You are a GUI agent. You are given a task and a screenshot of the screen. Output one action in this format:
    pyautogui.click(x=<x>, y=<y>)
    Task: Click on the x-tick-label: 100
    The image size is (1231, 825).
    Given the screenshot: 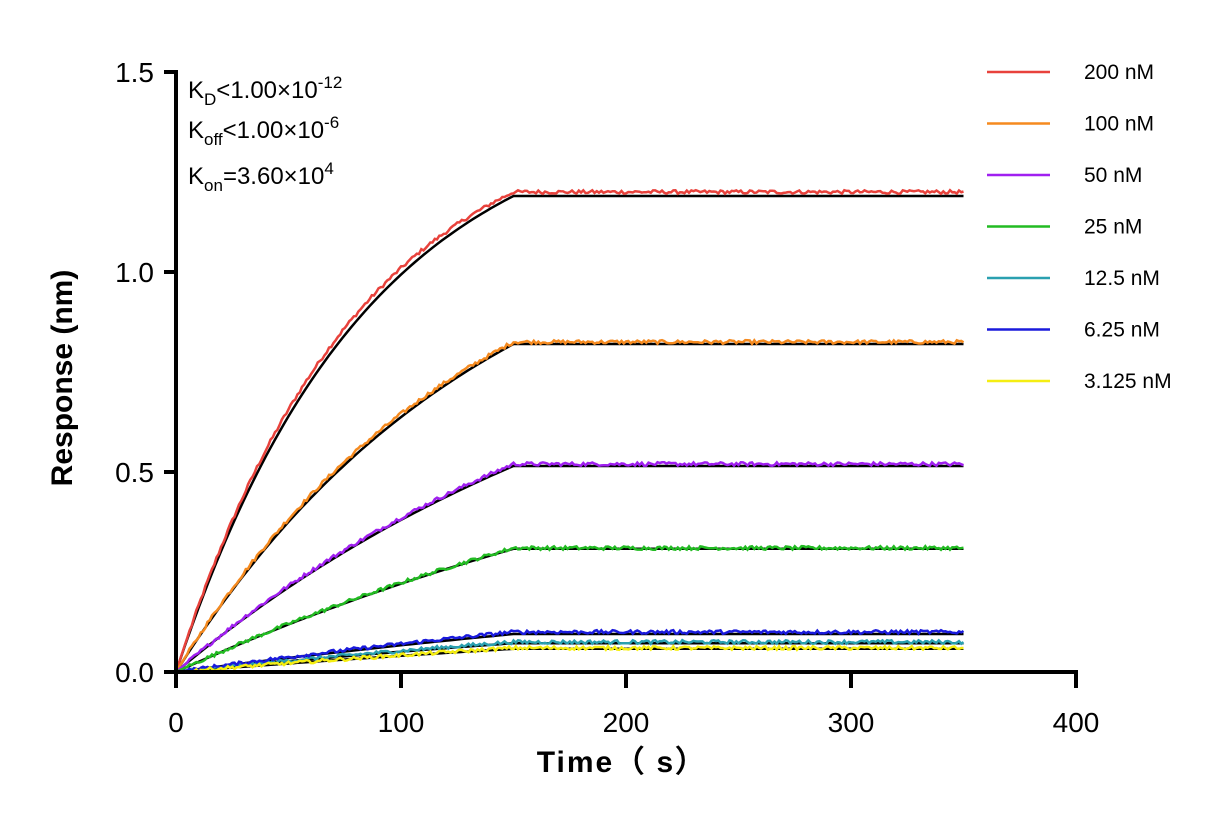 What is the action you would take?
    pyautogui.click(x=401, y=722)
    